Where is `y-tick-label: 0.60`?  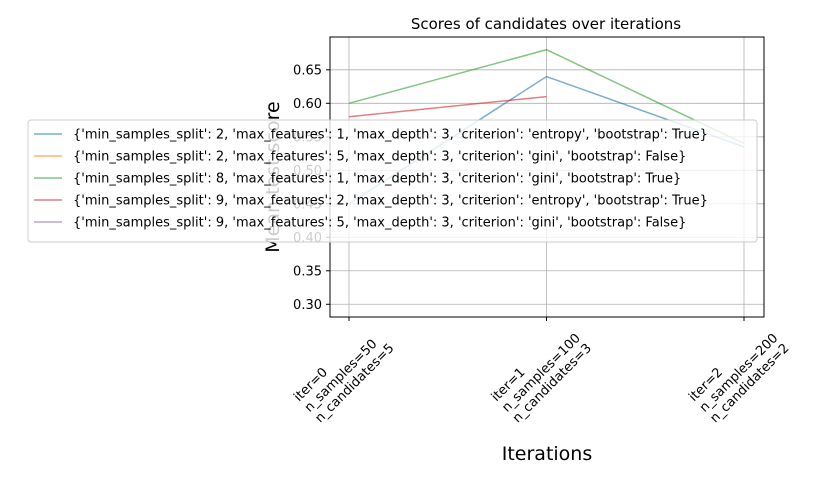 y-tick-label: 0.60 is located at coordinates (307, 104).